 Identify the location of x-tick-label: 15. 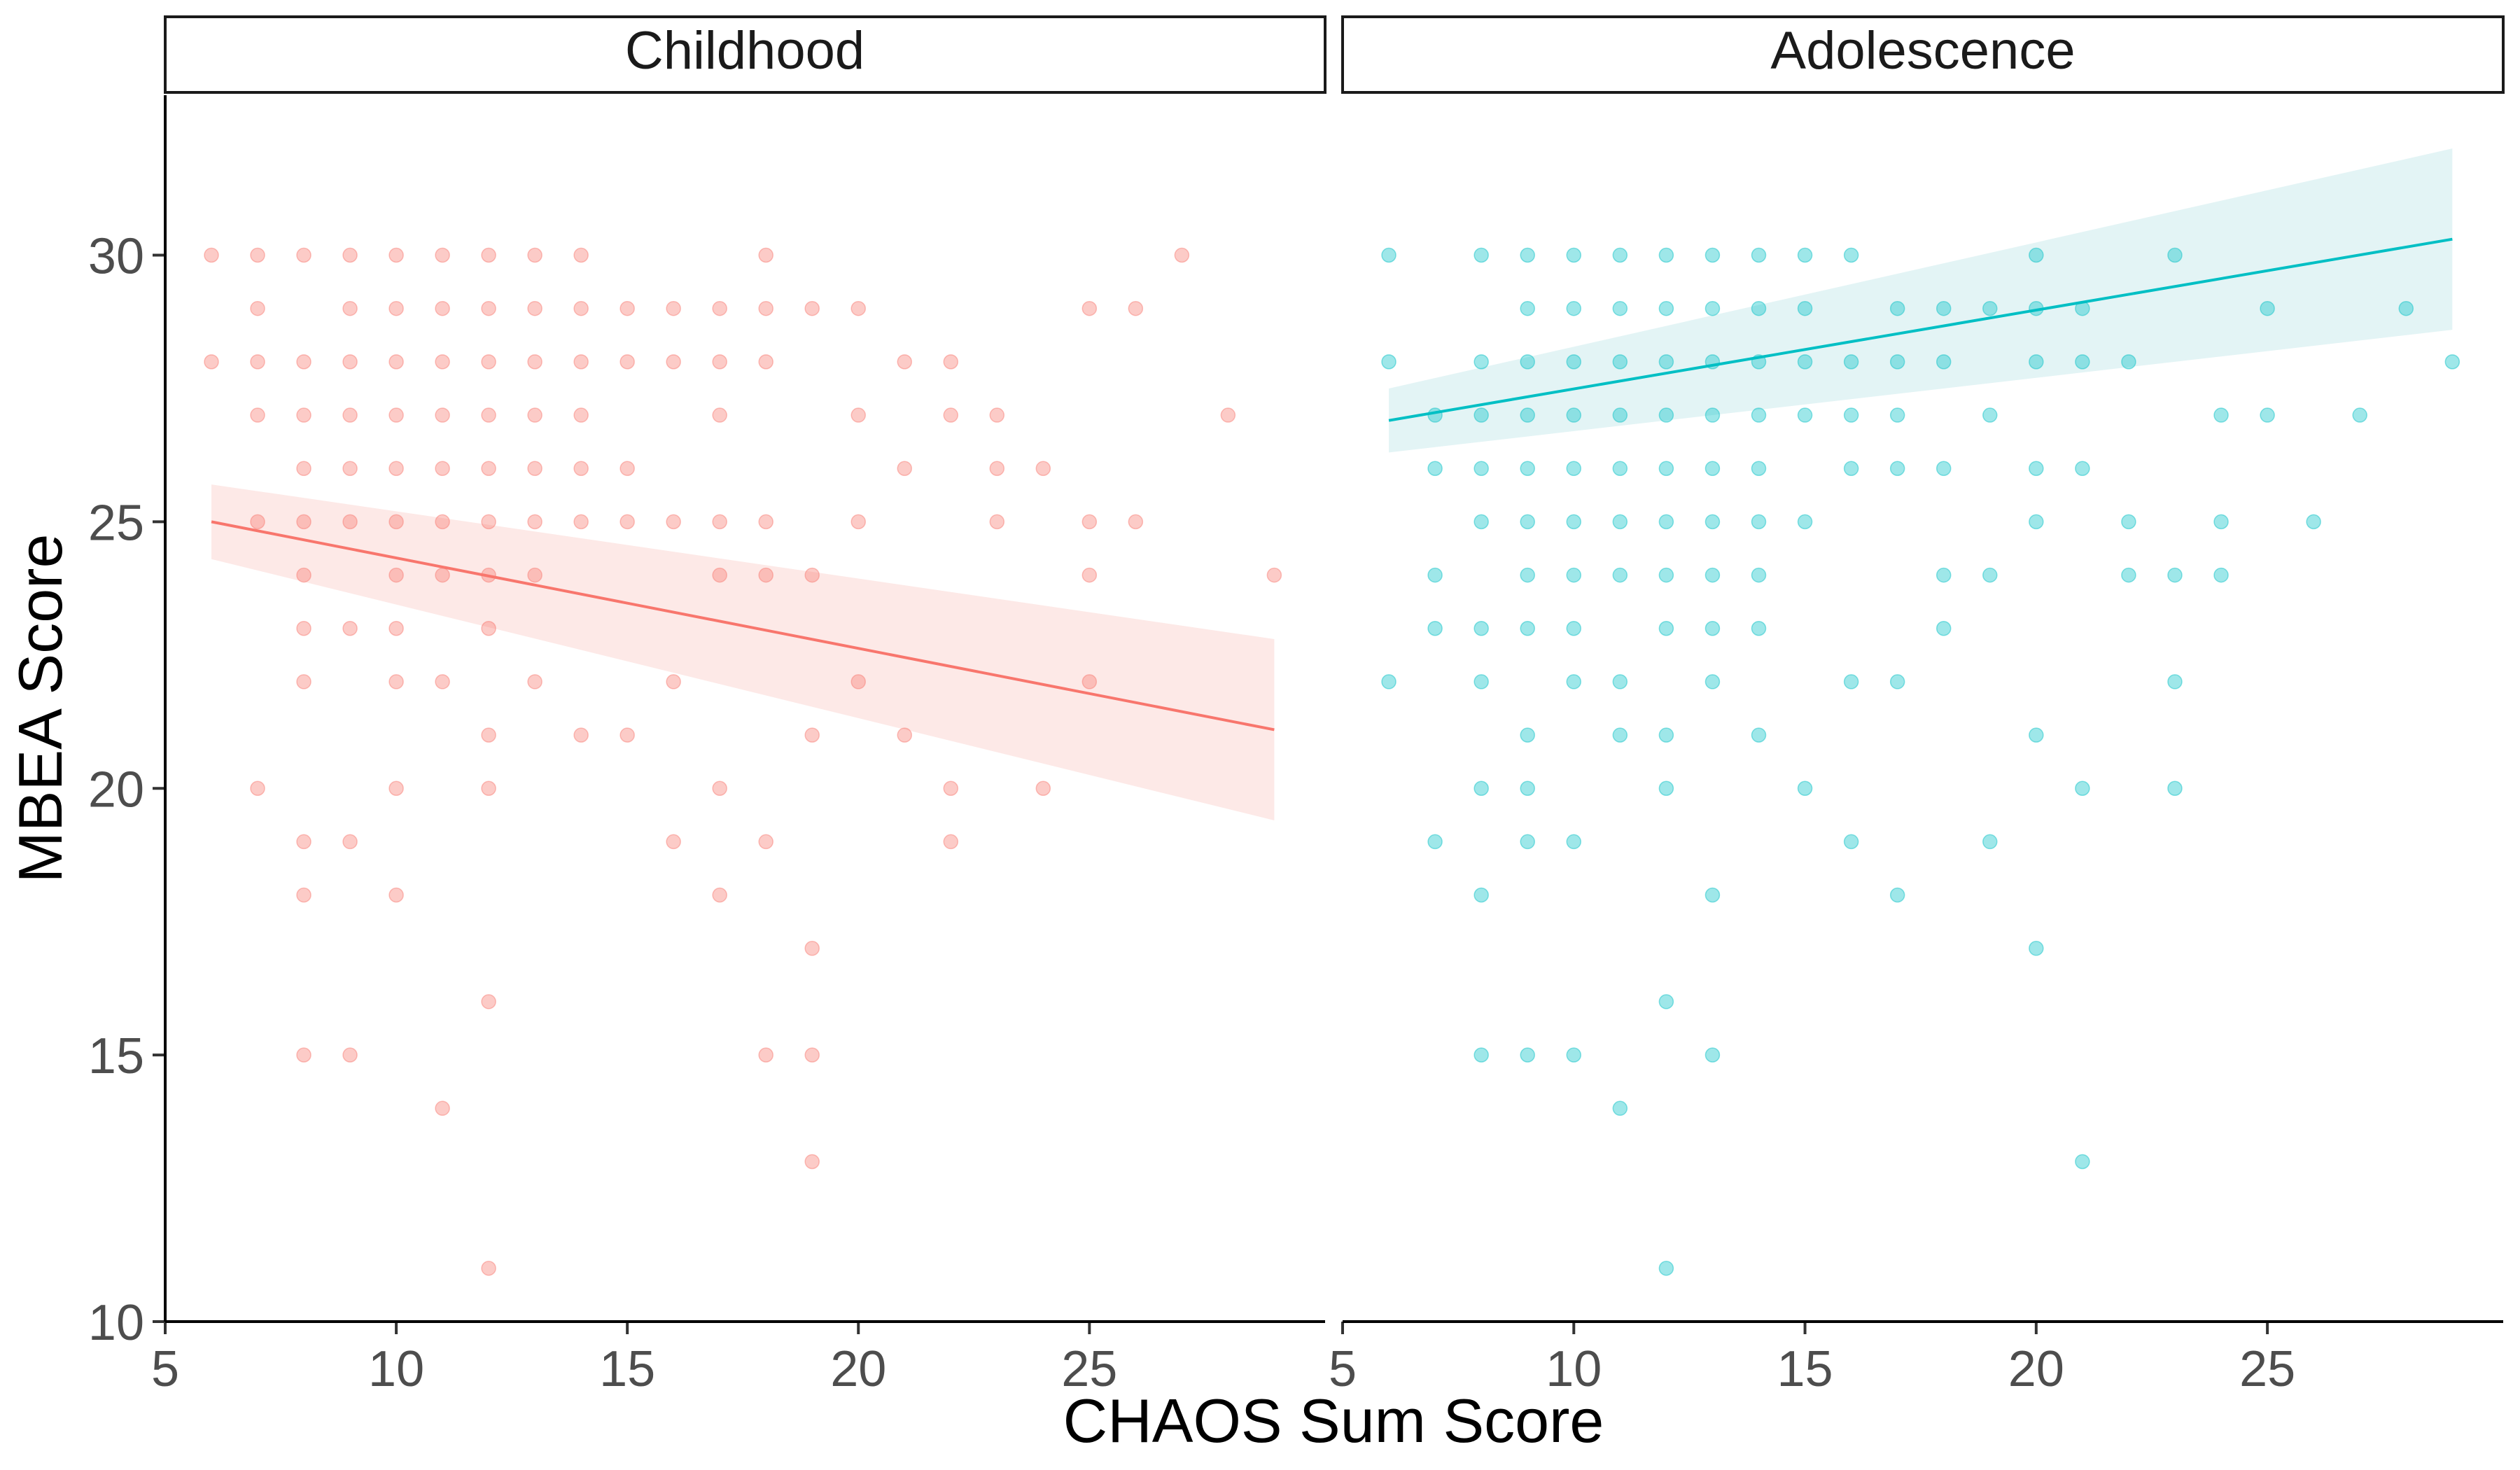
(627, 1369).